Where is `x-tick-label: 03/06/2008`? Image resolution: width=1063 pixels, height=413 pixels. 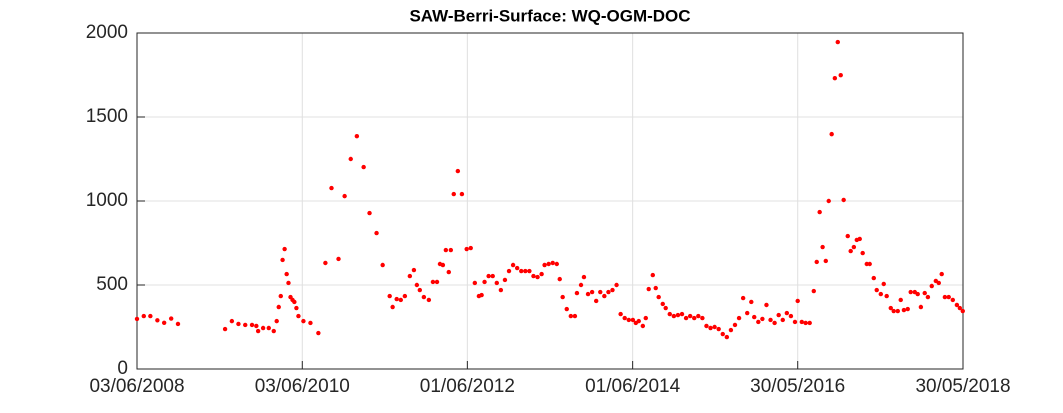 x-tick-label: 03/06/2008 is located at coordinates (136, 386).